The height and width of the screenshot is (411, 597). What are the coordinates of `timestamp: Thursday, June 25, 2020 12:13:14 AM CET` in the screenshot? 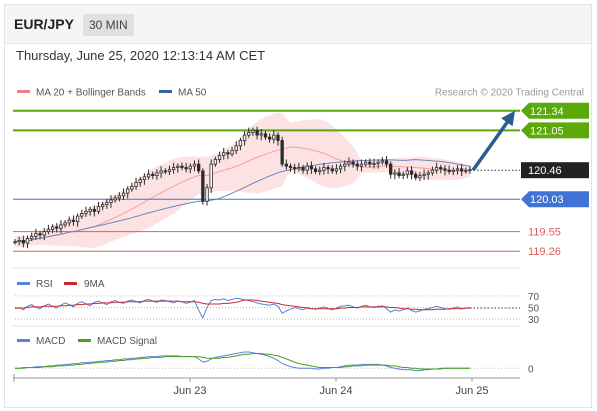 It's located at (141, 55).